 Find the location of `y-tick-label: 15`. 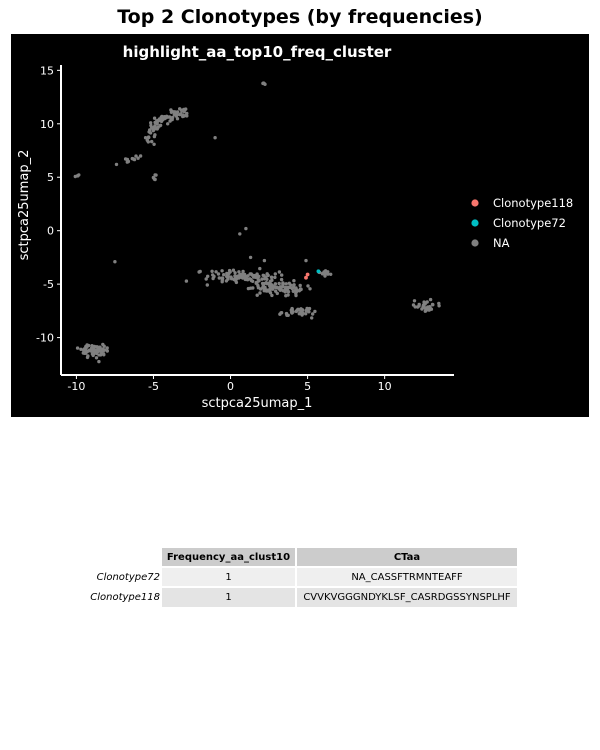

y-tick-label: 15 is located at coordinates (47, 70).